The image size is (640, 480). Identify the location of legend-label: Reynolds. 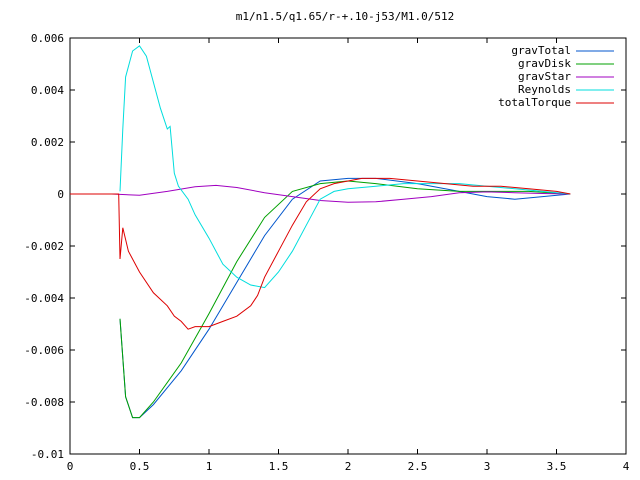
(544, 89).